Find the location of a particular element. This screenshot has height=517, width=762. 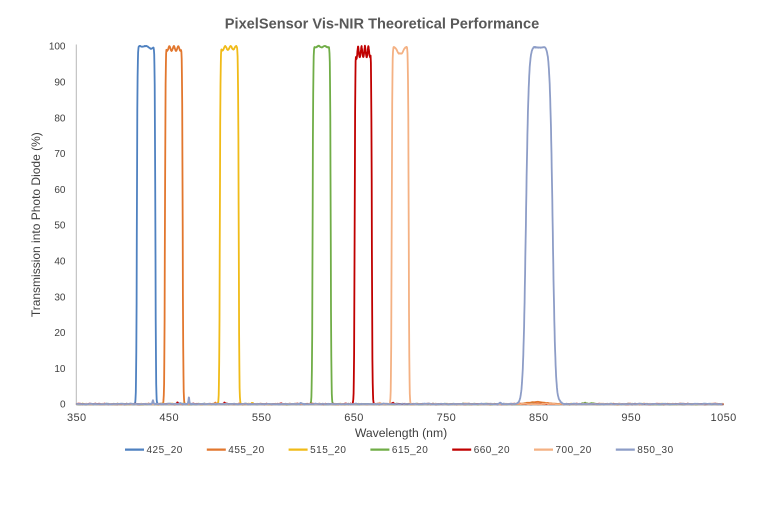

svg-text: Wavelength (nm) is located at coordinates (401, 433).